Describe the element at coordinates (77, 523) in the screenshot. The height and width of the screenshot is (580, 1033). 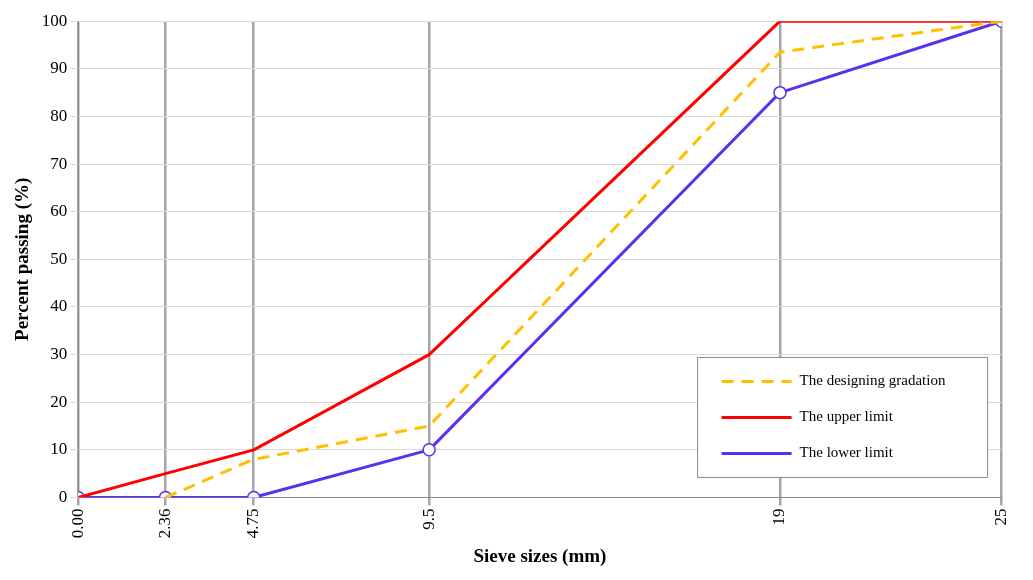
I see `x-tick-label: 0.00` at that location.